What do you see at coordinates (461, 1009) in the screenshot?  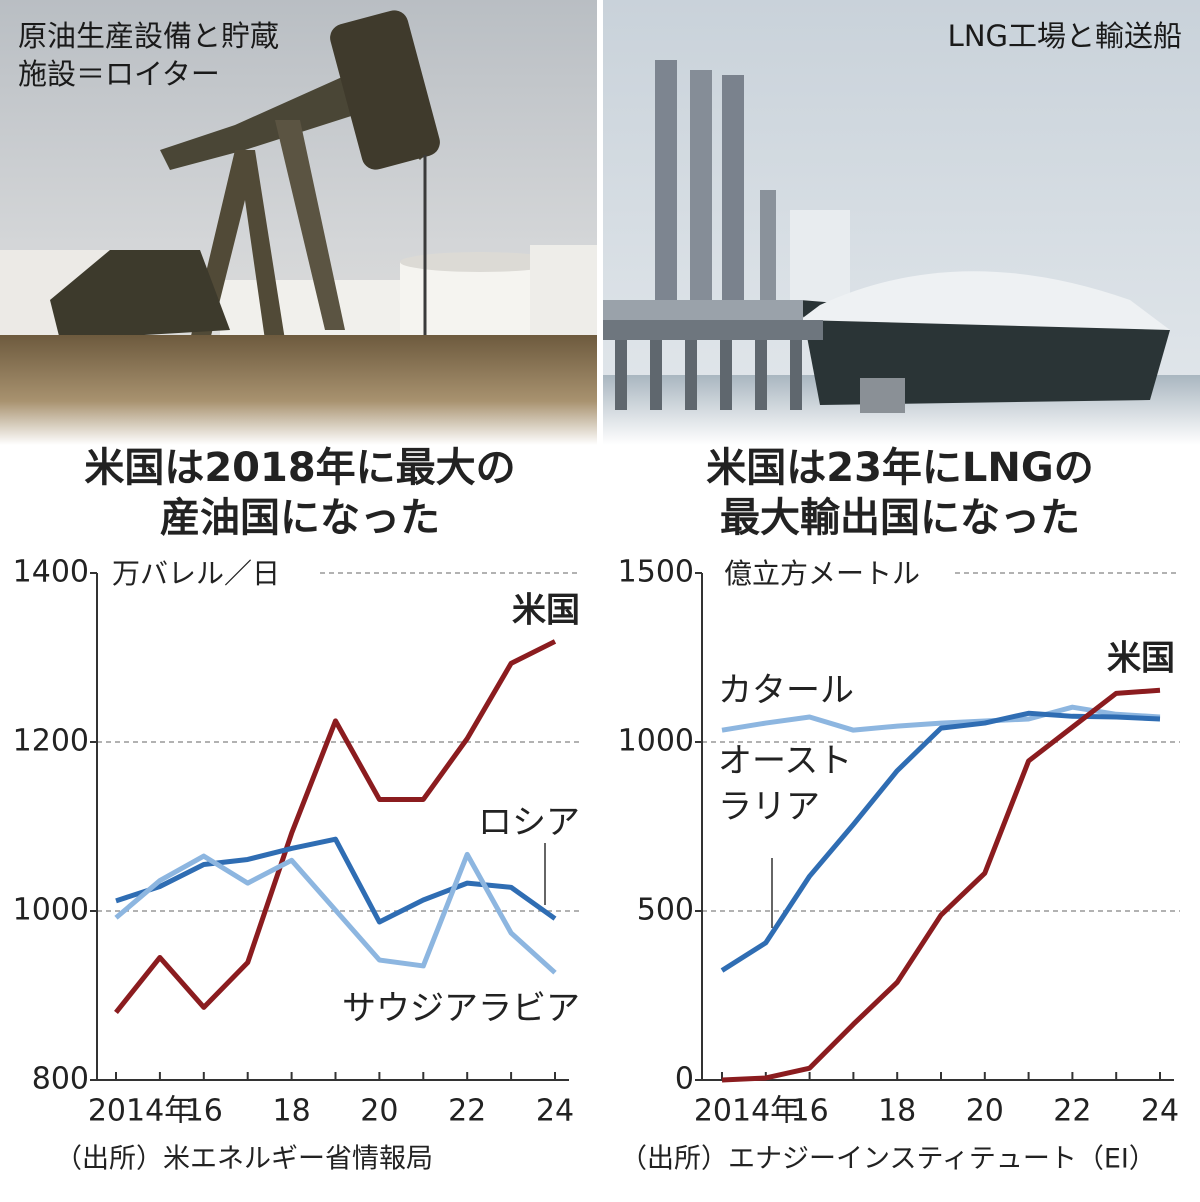 I see `series-label: サウジアラビア` at bounding box center [461, 1009].